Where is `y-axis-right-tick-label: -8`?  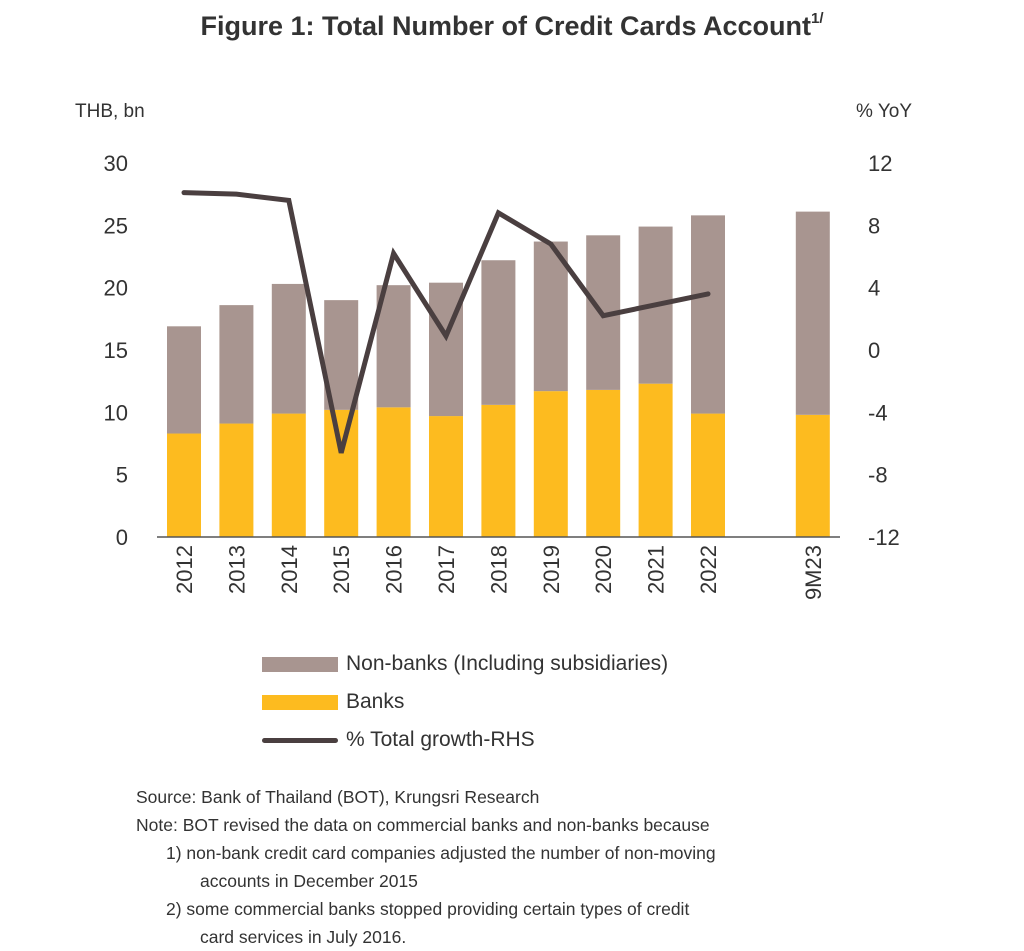
y-axis-right-tick-label: -8 is located at coordinates (878, 475).